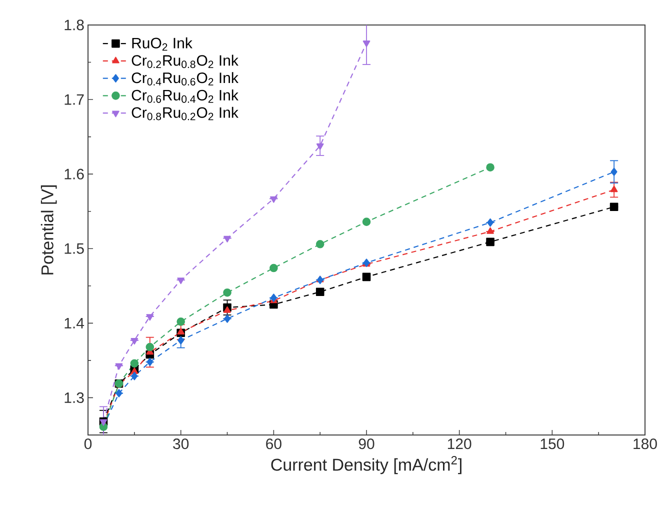 The height and width of the screenshot is (510, 668). I want to click on x-tick-label: 120, so click(460, 444).